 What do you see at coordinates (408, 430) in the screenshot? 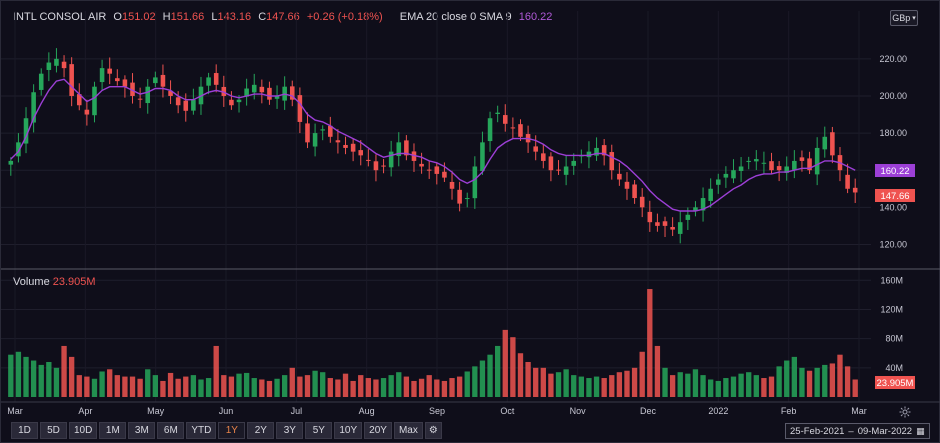
I see `range-button-max: Max` at bounding box center [408, 430].